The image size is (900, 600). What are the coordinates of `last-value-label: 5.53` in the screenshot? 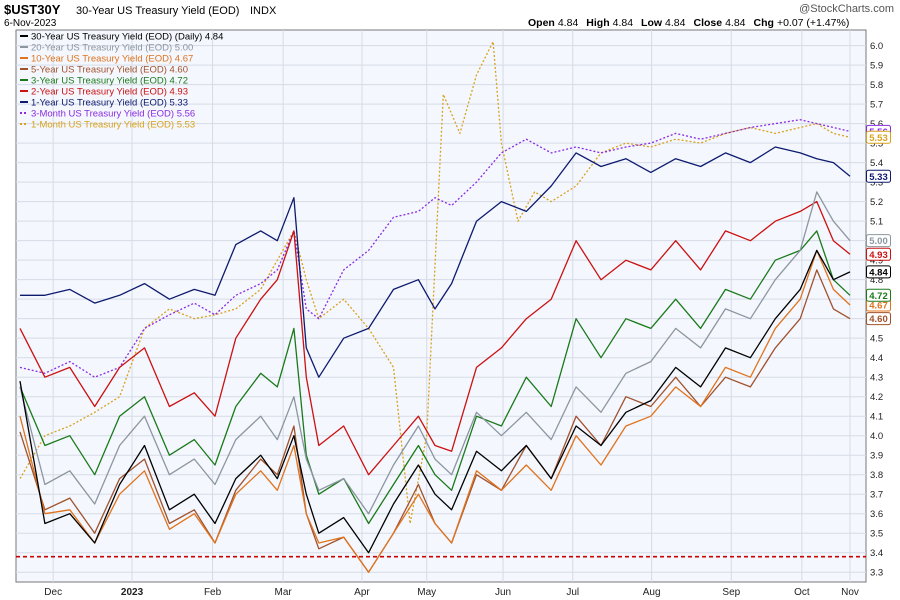 It's located at (878, 138).